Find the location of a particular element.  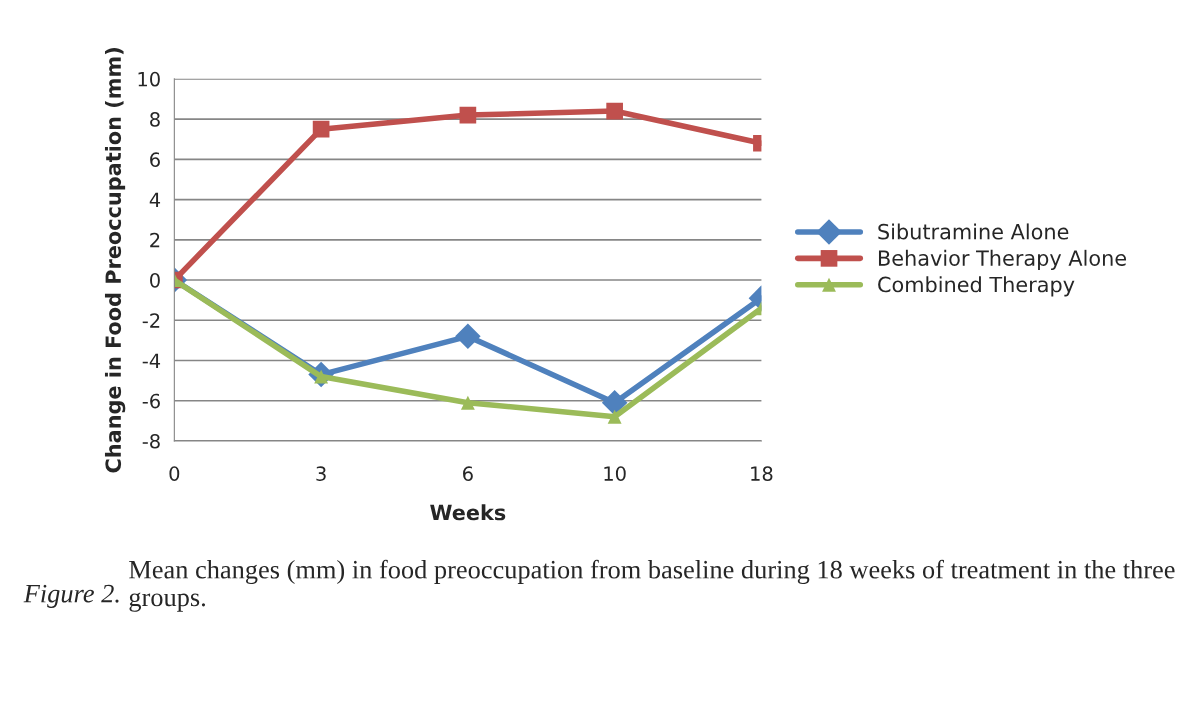

legend-label: Behavior Therapy Alone is located at coordinates (1002, 259).